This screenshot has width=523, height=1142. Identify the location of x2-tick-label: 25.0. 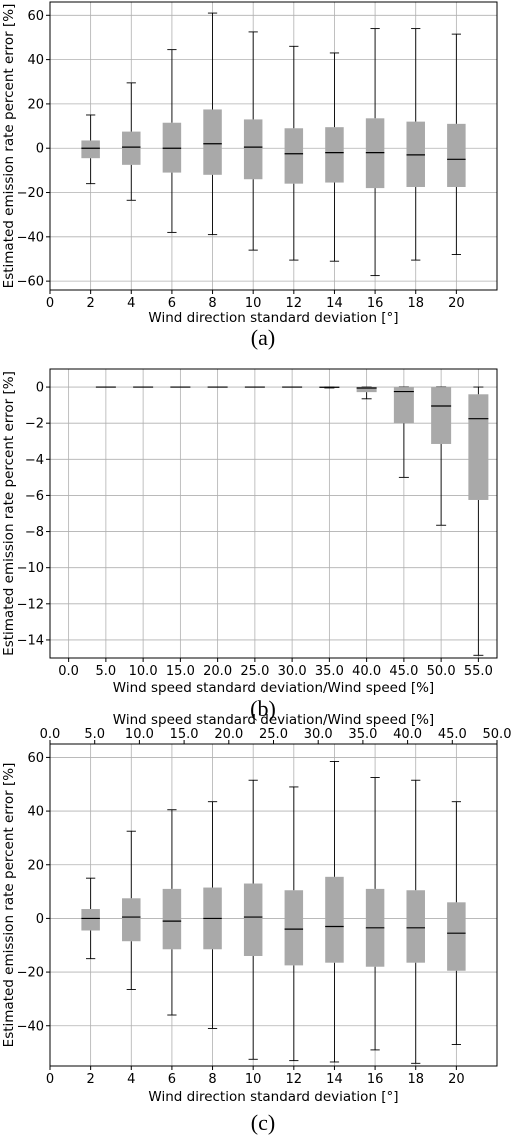
(273, 734).